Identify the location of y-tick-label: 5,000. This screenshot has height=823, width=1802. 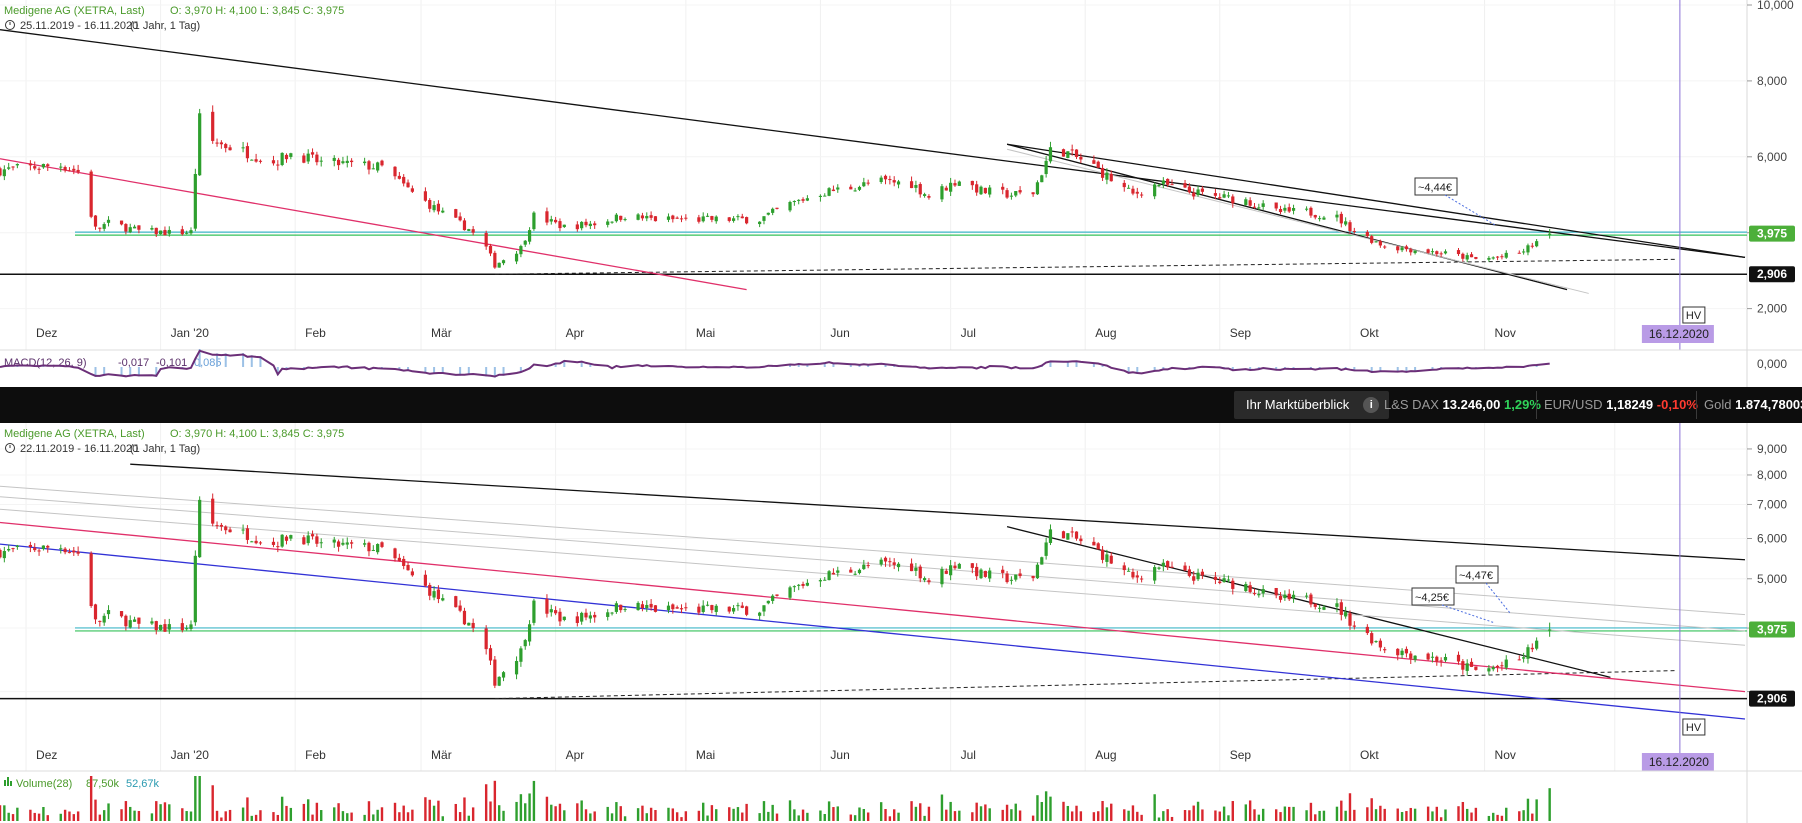
(1772, 579).